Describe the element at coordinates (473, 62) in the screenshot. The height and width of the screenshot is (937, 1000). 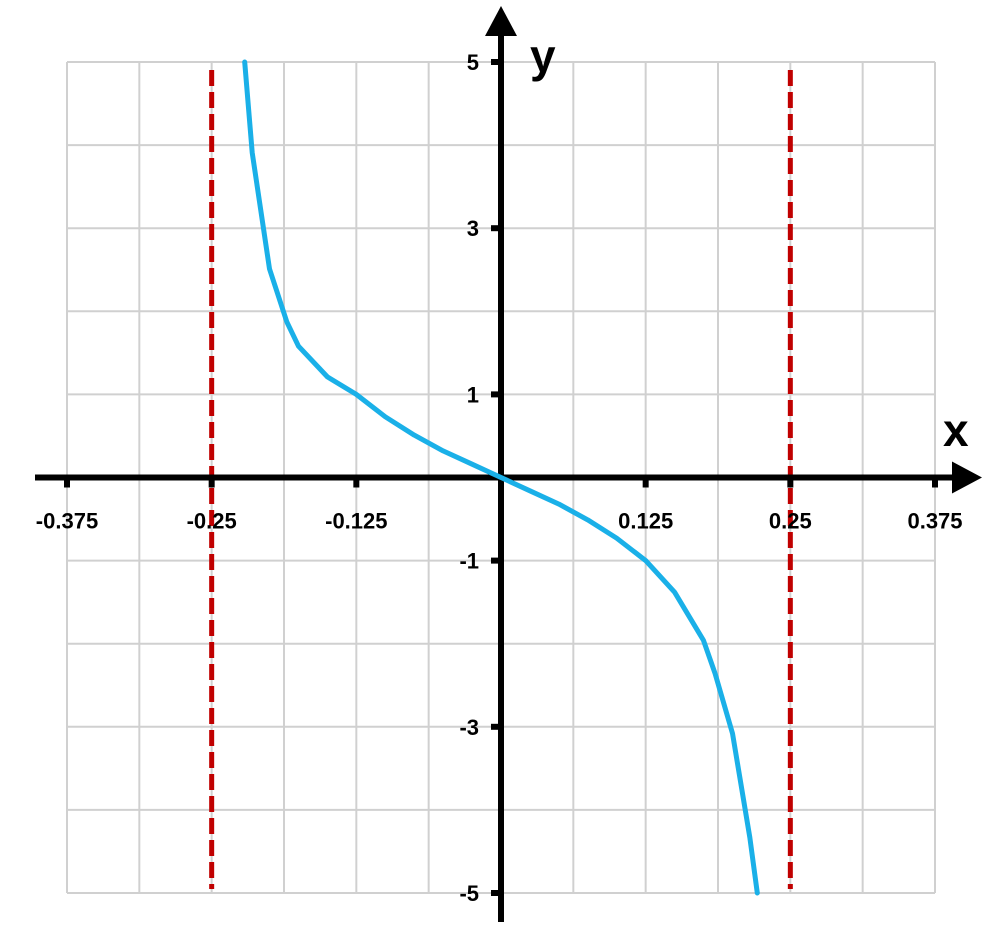
I see `y-tick-label: 5` at that location.